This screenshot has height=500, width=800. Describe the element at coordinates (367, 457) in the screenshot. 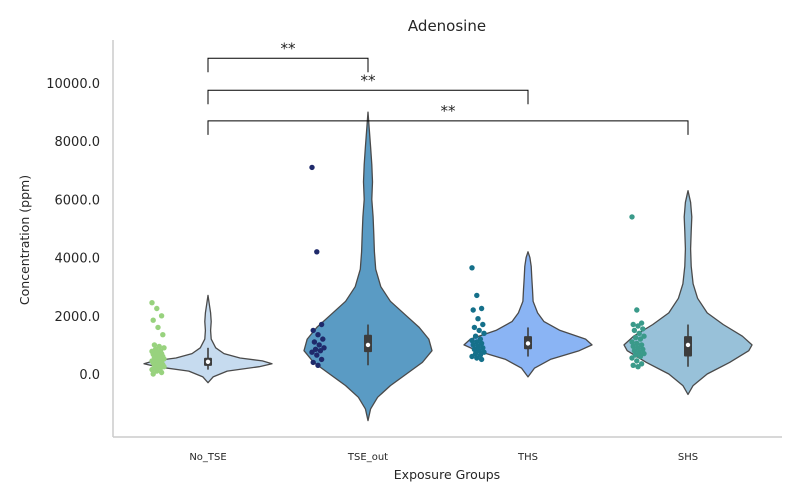

I see `x-tick-label: TSE_out` at that location.